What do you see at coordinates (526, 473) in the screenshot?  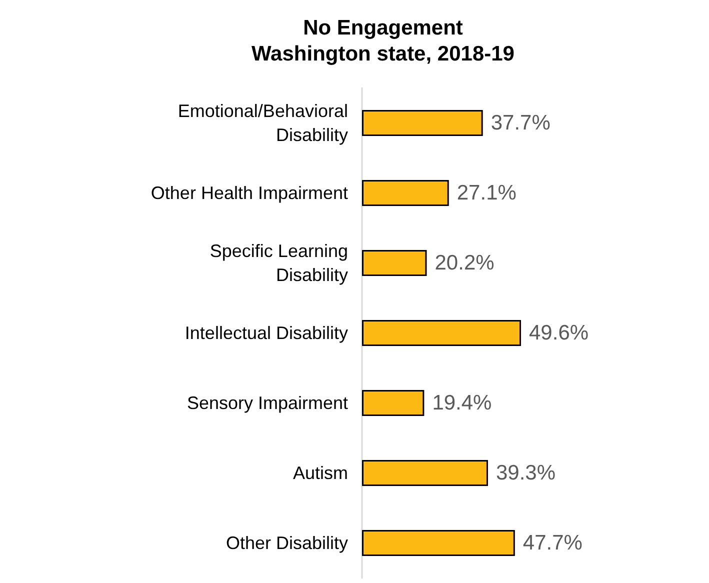 I see `data-label: 39.3%` at bounding box center [526, 473].